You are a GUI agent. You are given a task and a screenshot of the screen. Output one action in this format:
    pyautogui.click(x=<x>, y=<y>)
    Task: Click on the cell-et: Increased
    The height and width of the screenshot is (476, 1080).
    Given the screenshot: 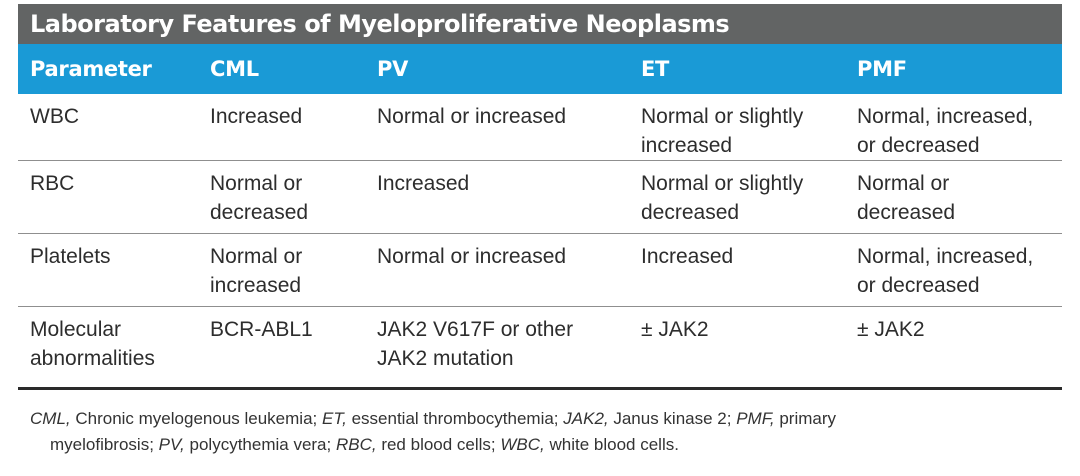 What is the action you would take?
    pyautogui.click(x=737, y=270)
    